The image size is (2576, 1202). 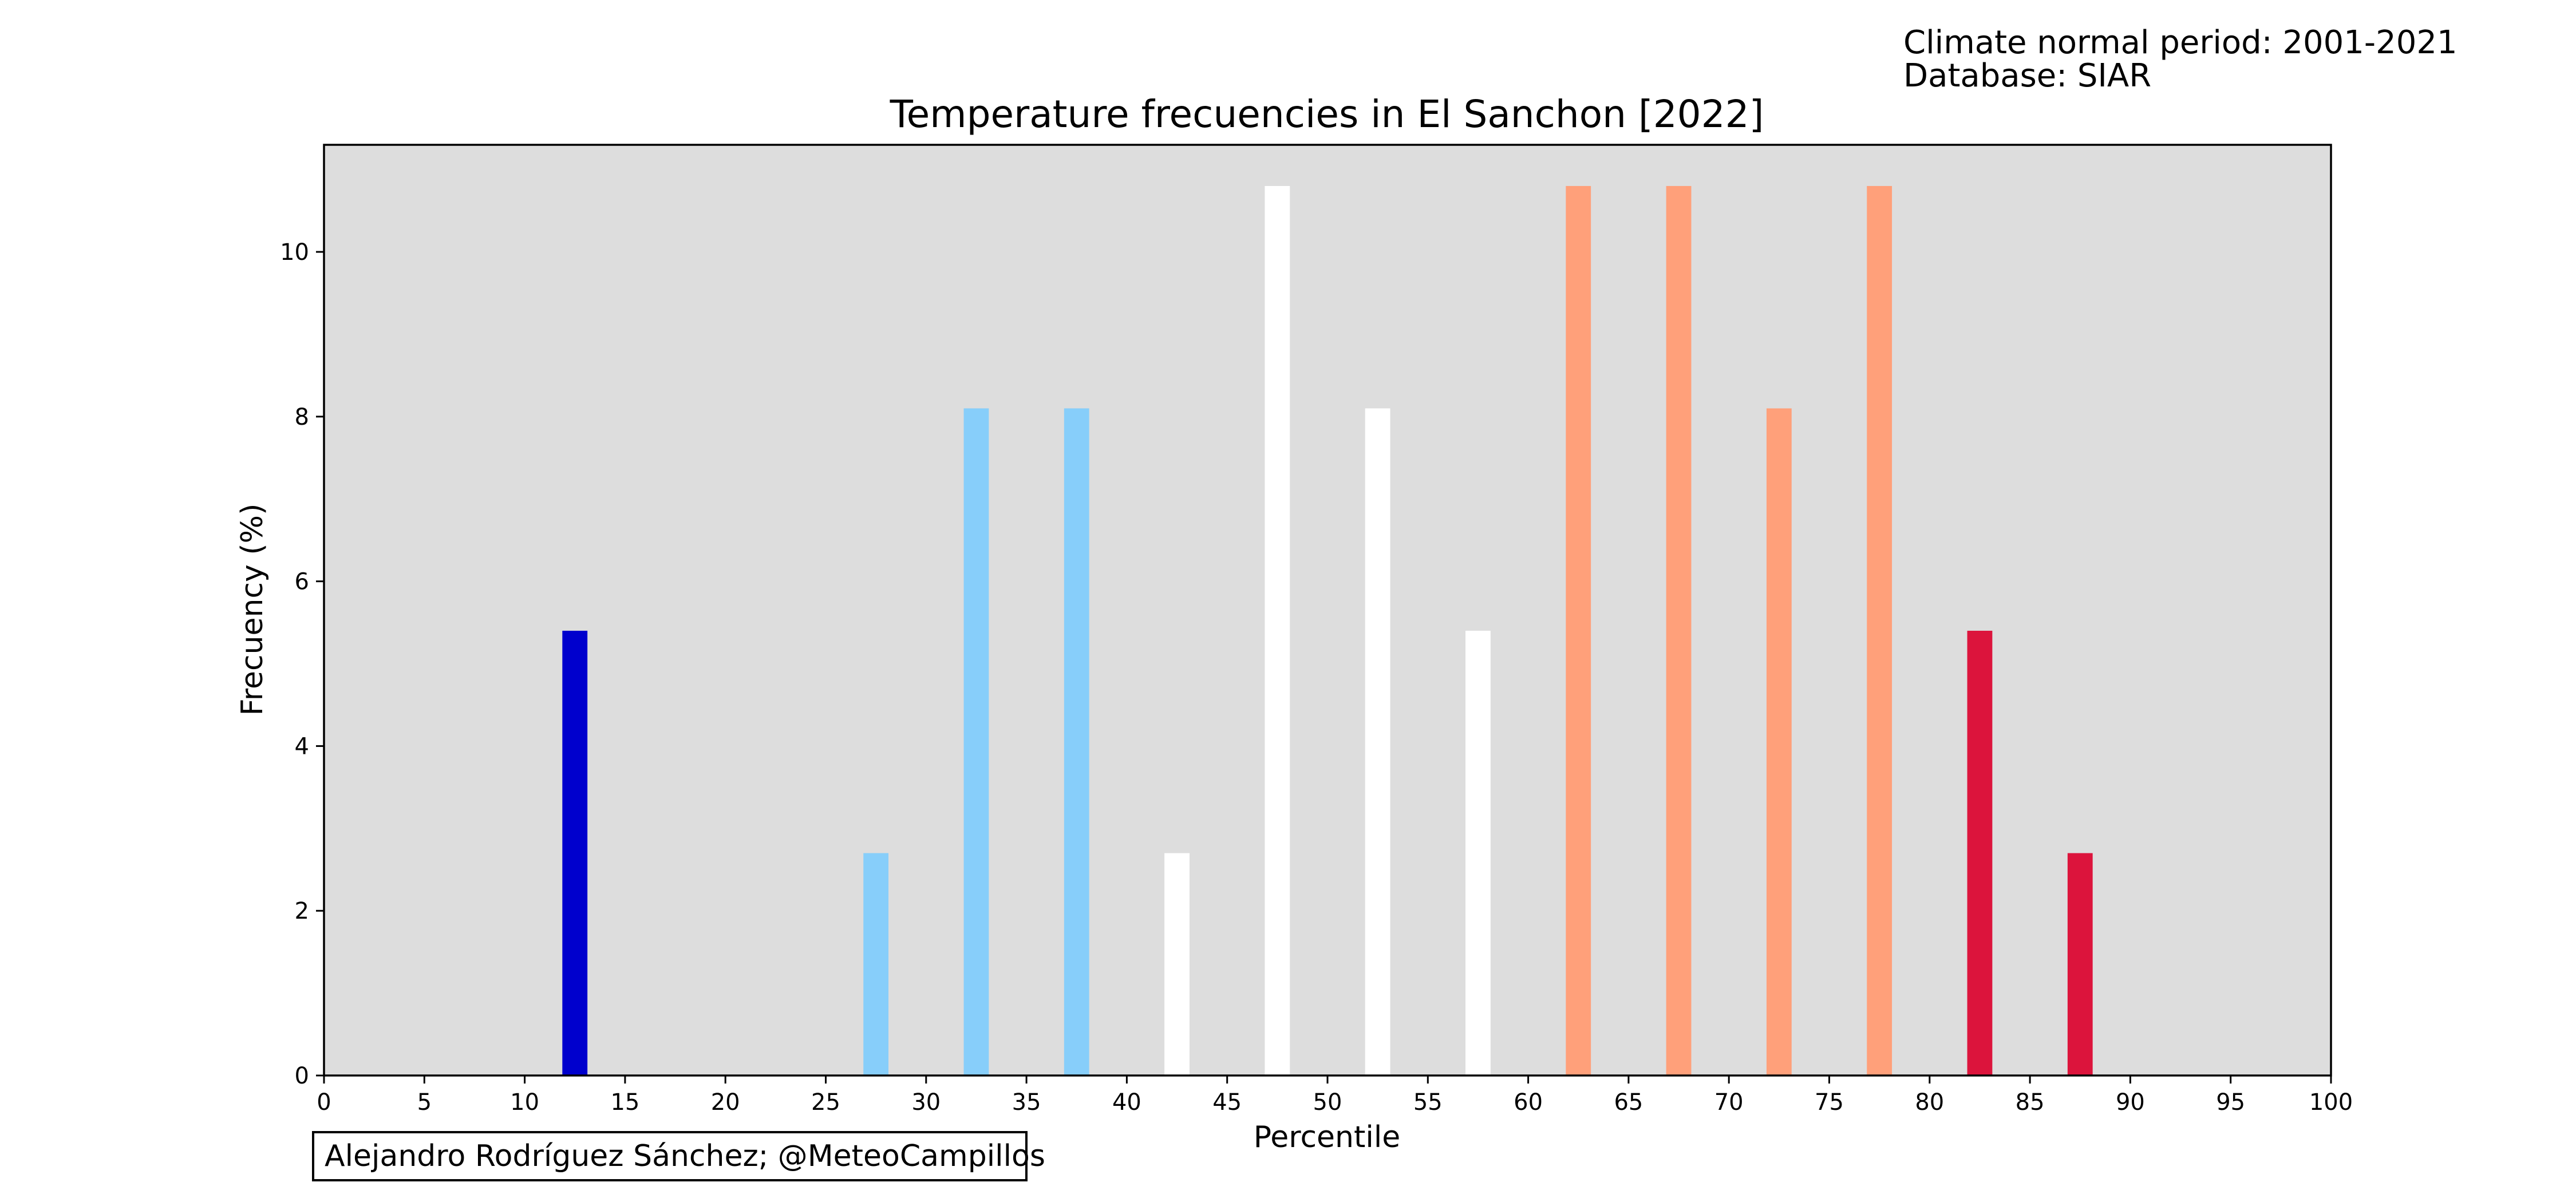 What do you see at coordinates (725, 1103) in the screenshot?
I see `x-tick-label-4: 20` at bounding box center [725, 1103].